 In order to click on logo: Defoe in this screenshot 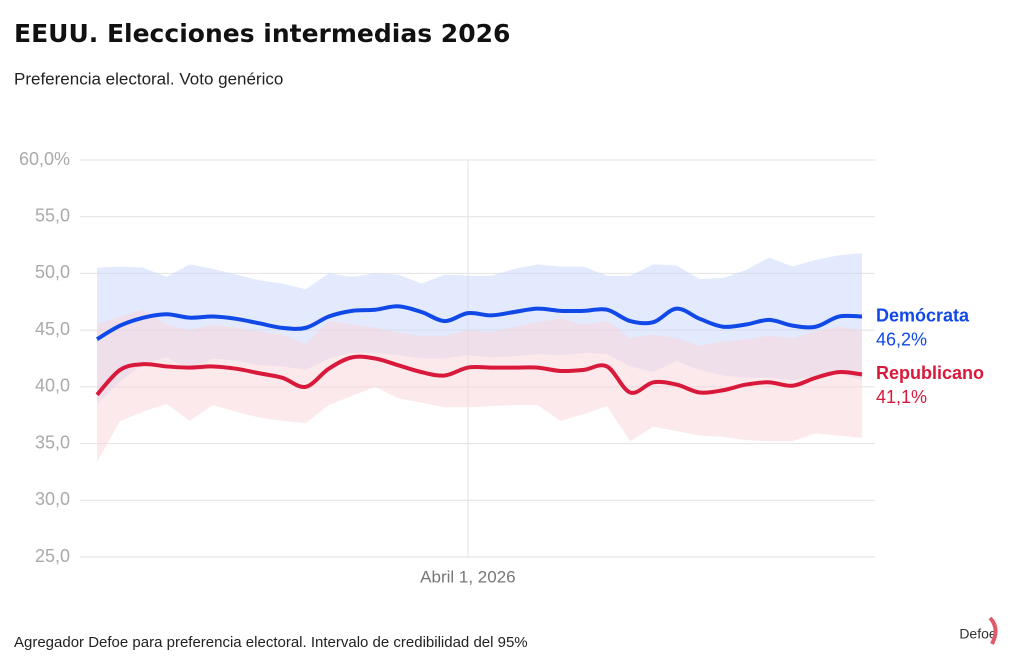, I will do `click(978, 634)`.